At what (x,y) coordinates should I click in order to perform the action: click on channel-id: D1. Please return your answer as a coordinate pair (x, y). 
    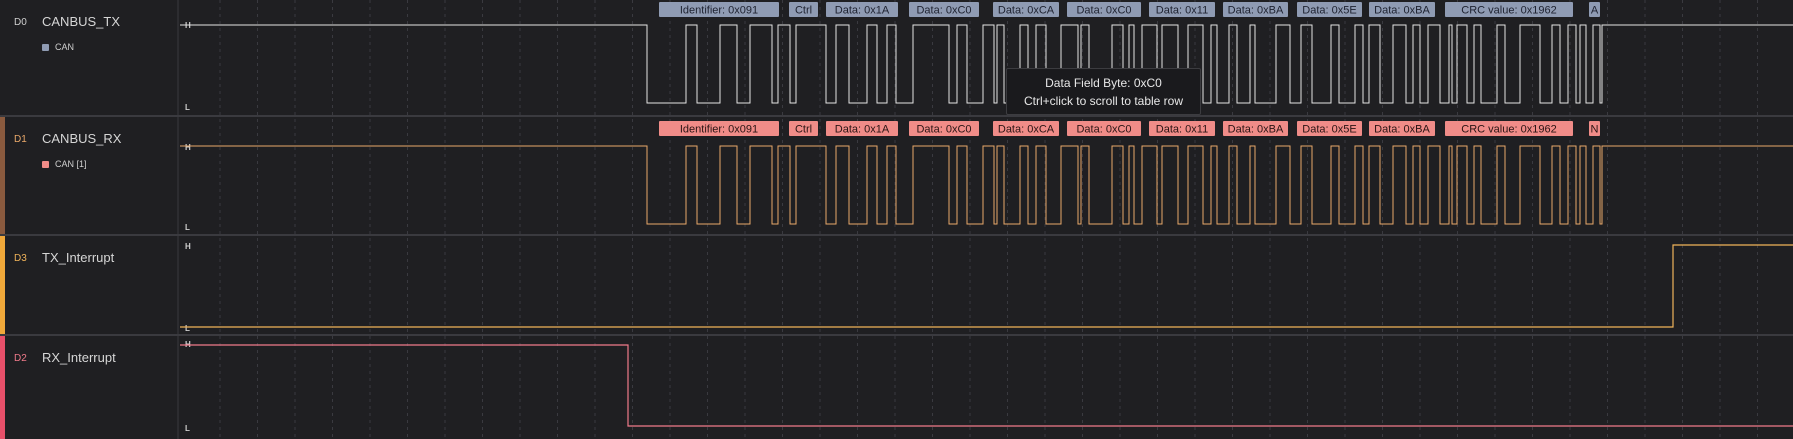
    Looking at the image, I should click on (20, 139).